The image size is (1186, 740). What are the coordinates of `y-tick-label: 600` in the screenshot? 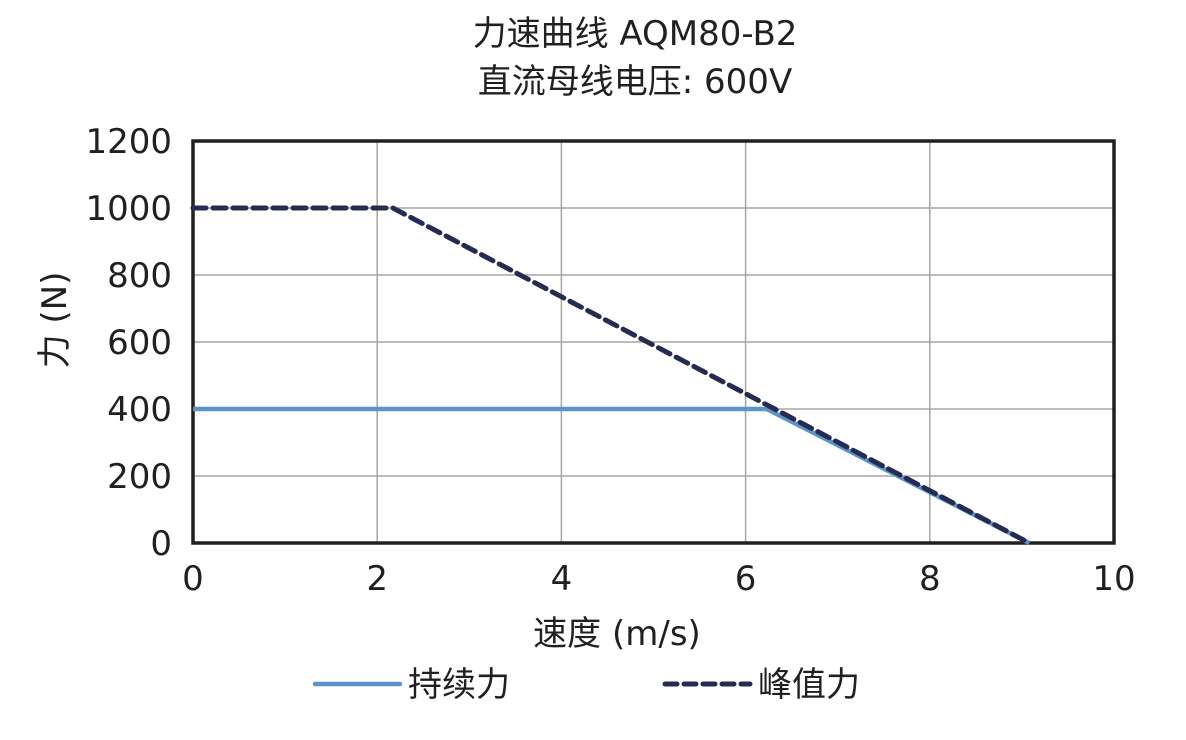 It's located at (139, 343).